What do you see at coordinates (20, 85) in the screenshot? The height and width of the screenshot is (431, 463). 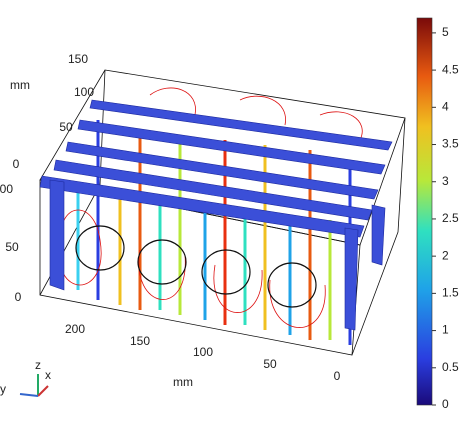 I see `depth-unit: mm` at bounding box center [20, 85].